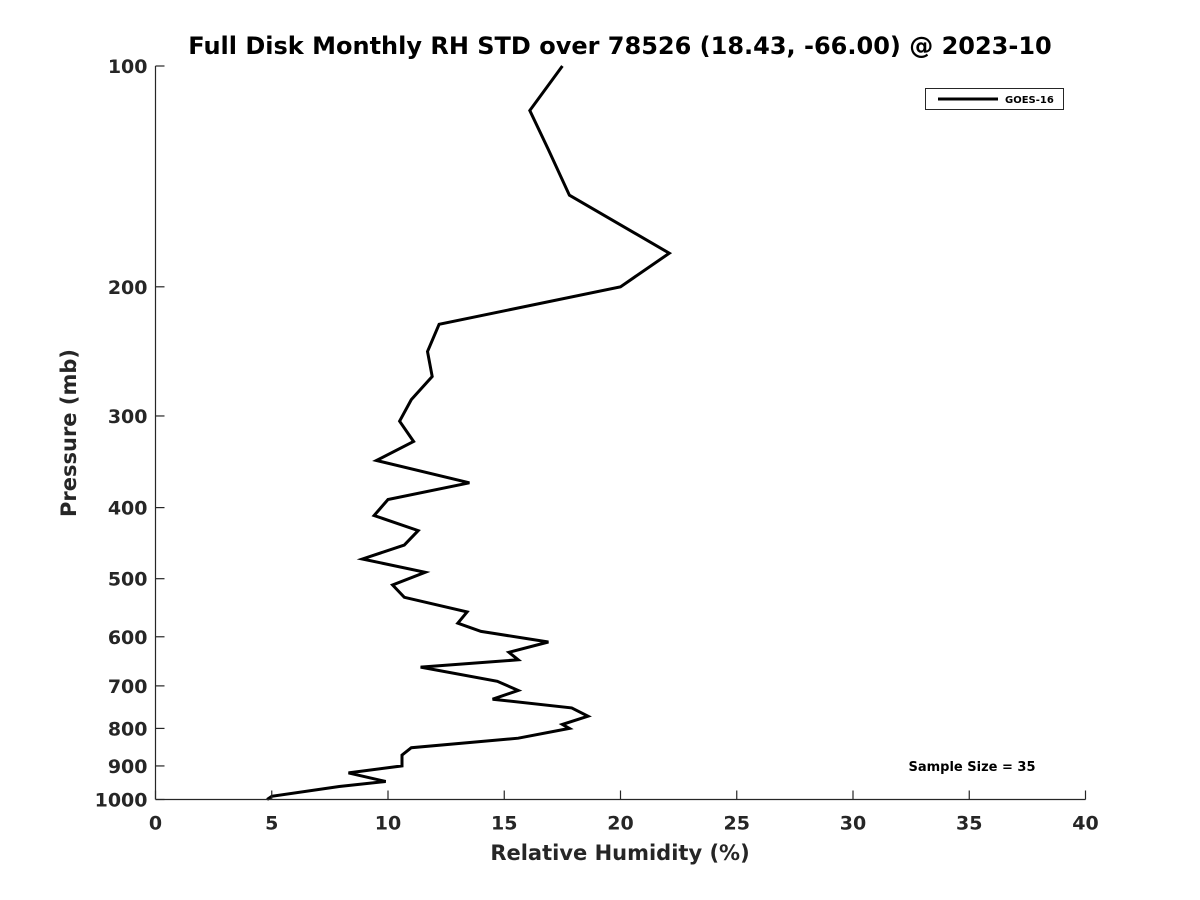 The height and width of the screenshot is (900, 1200). What do you see at coordinates (853, 824) in the screenshot?
I see `x-tick-label: 30` at bounding box center [853, 824].